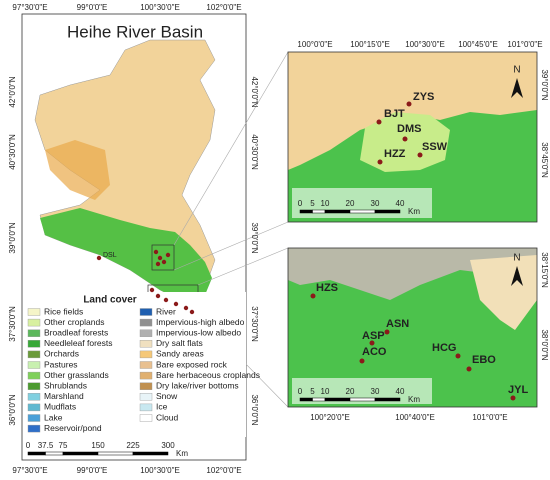 Image resolution: width=550 pixels, height=480 pixels. I want to click on legend-label: Impervious-high albedo, so click(200, 322).